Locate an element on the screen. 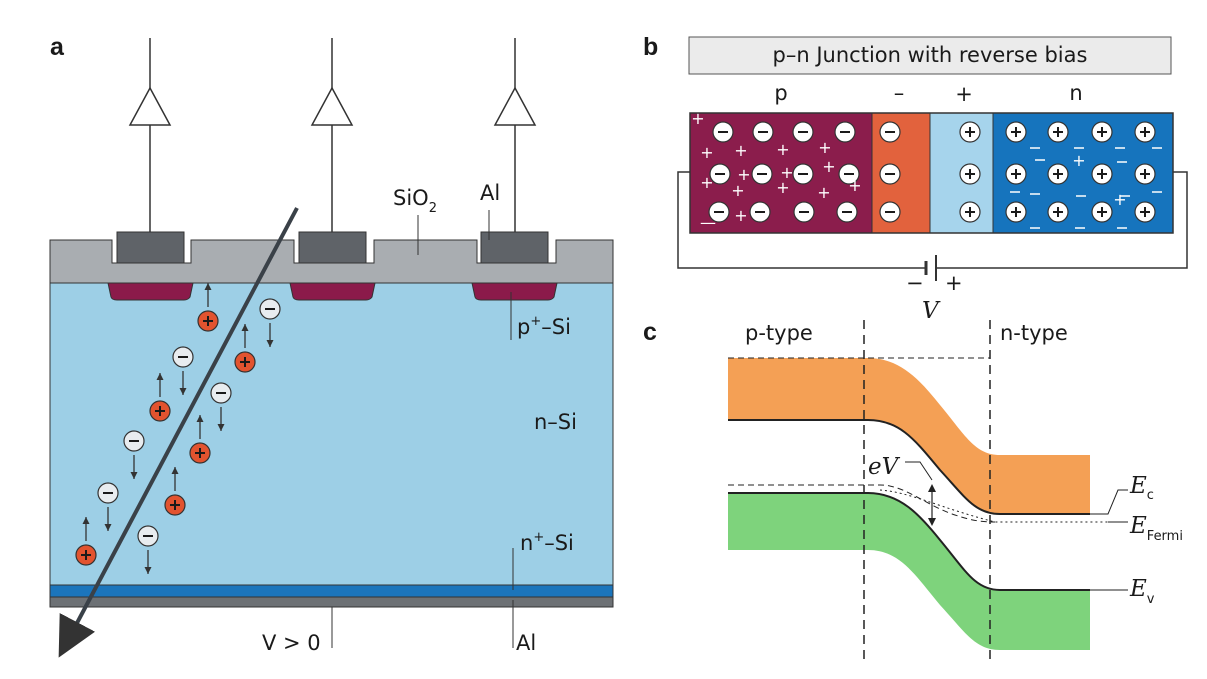  ev-edge-line is located at coordinates (909, 541).